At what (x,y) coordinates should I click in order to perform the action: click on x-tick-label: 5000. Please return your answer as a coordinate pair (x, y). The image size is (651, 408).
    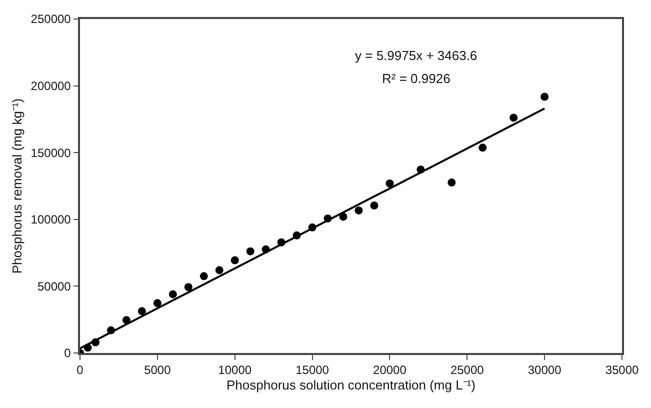
    Looking at the image, I should click on (158, 370).